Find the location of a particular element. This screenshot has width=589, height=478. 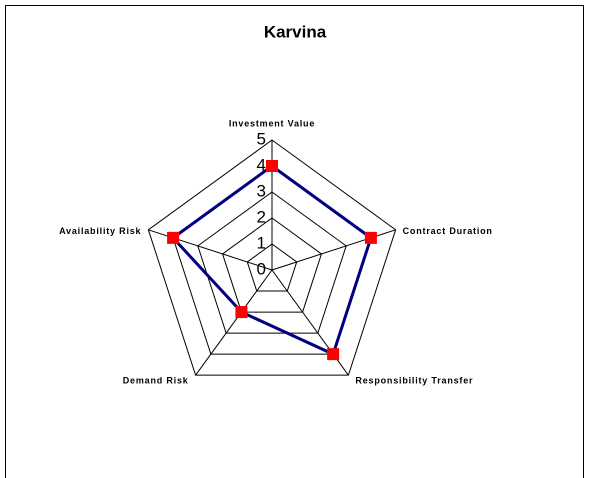

r-tick-label: 0 is located at coordinates (261, 268).